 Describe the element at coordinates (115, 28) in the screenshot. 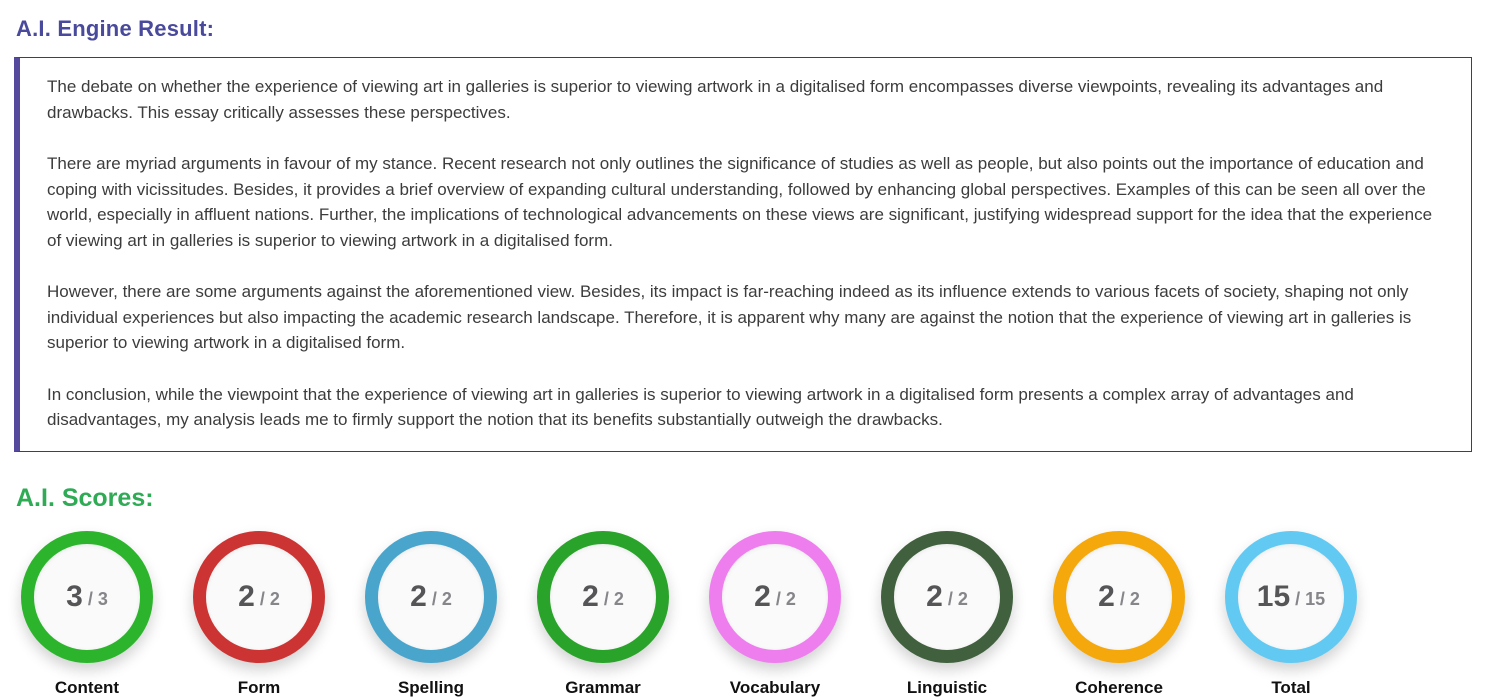

I see `ai-engine-result-title: A.I. Engine Result:` at that location.